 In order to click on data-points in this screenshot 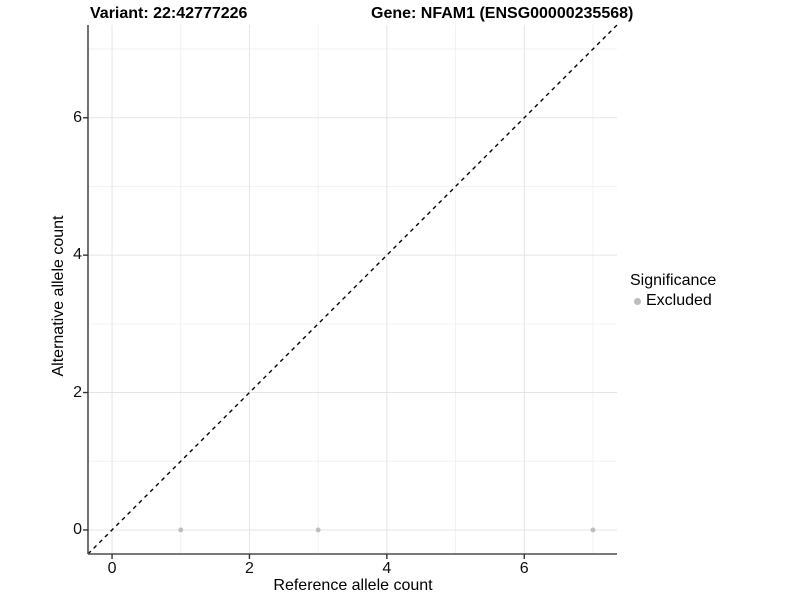, I will do `click(387, 530)`.